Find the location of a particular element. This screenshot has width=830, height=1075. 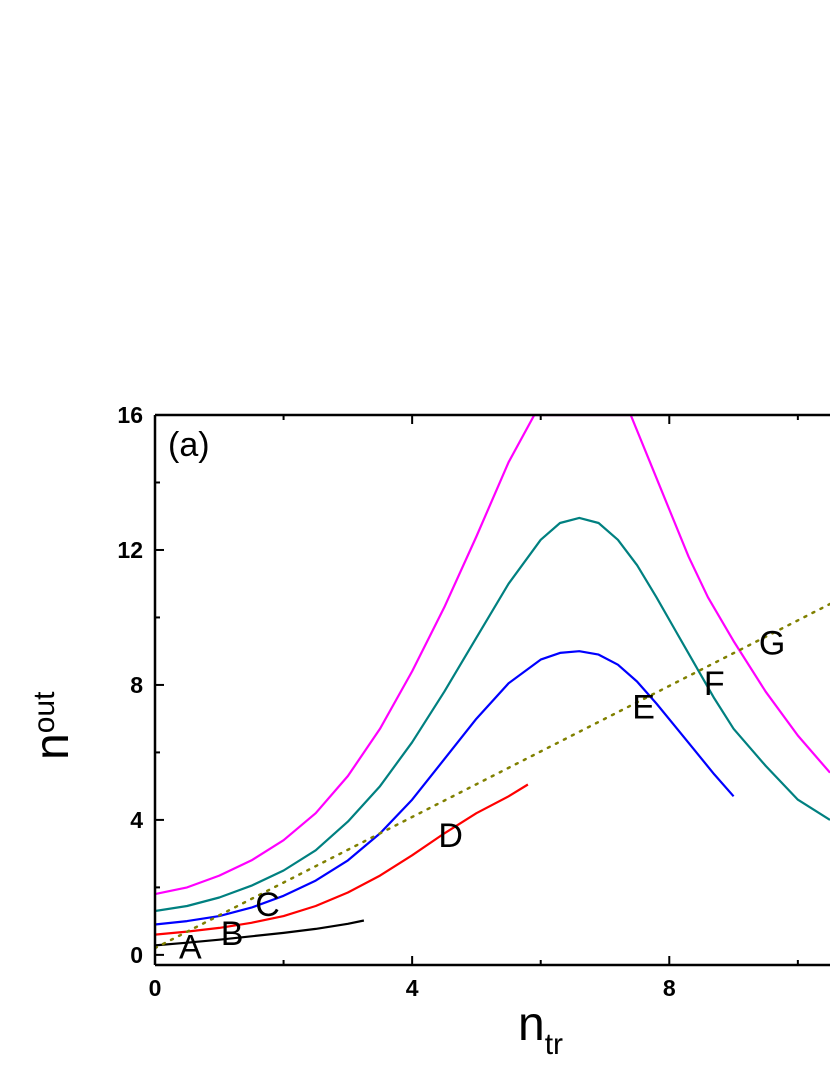

y-tick-label: 16 is located at coordinates (130, 415).